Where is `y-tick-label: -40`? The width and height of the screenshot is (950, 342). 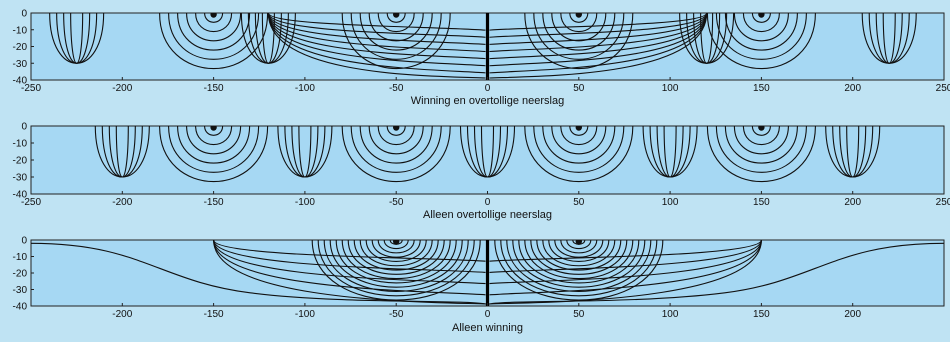
y-tick-label: -40 is located at coordinates (20, 195).